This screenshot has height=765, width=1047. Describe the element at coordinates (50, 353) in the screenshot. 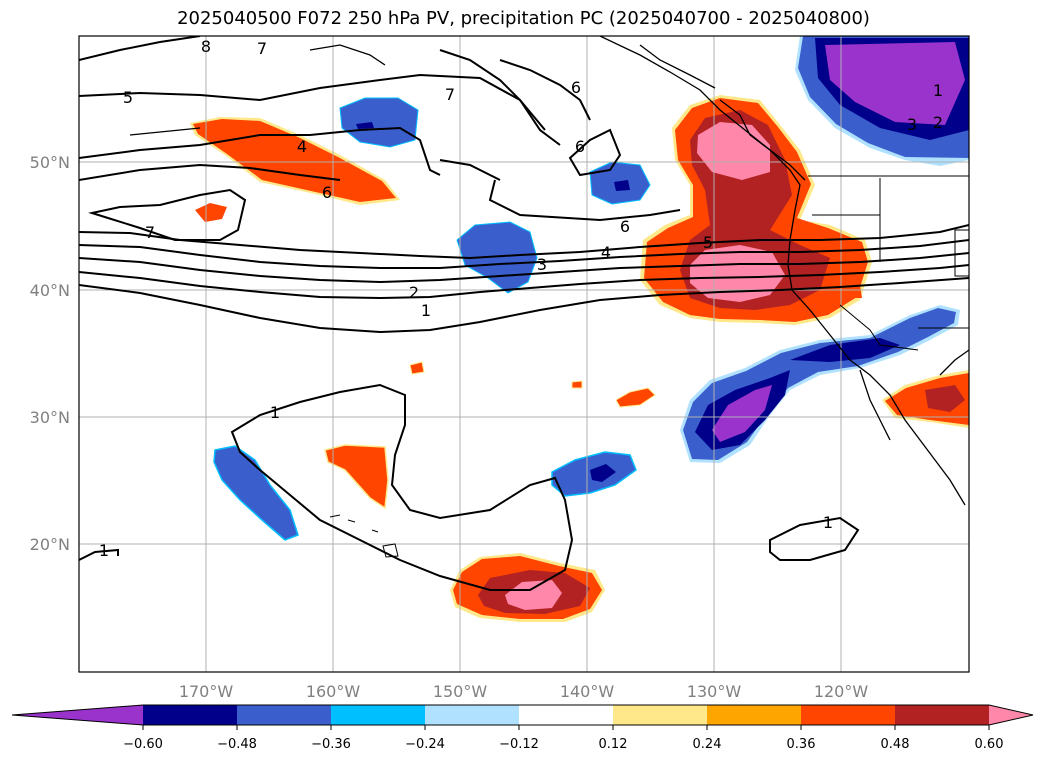

I see `lat-tick-labels: 50°N 40°N 30°N 20°N` at that location.